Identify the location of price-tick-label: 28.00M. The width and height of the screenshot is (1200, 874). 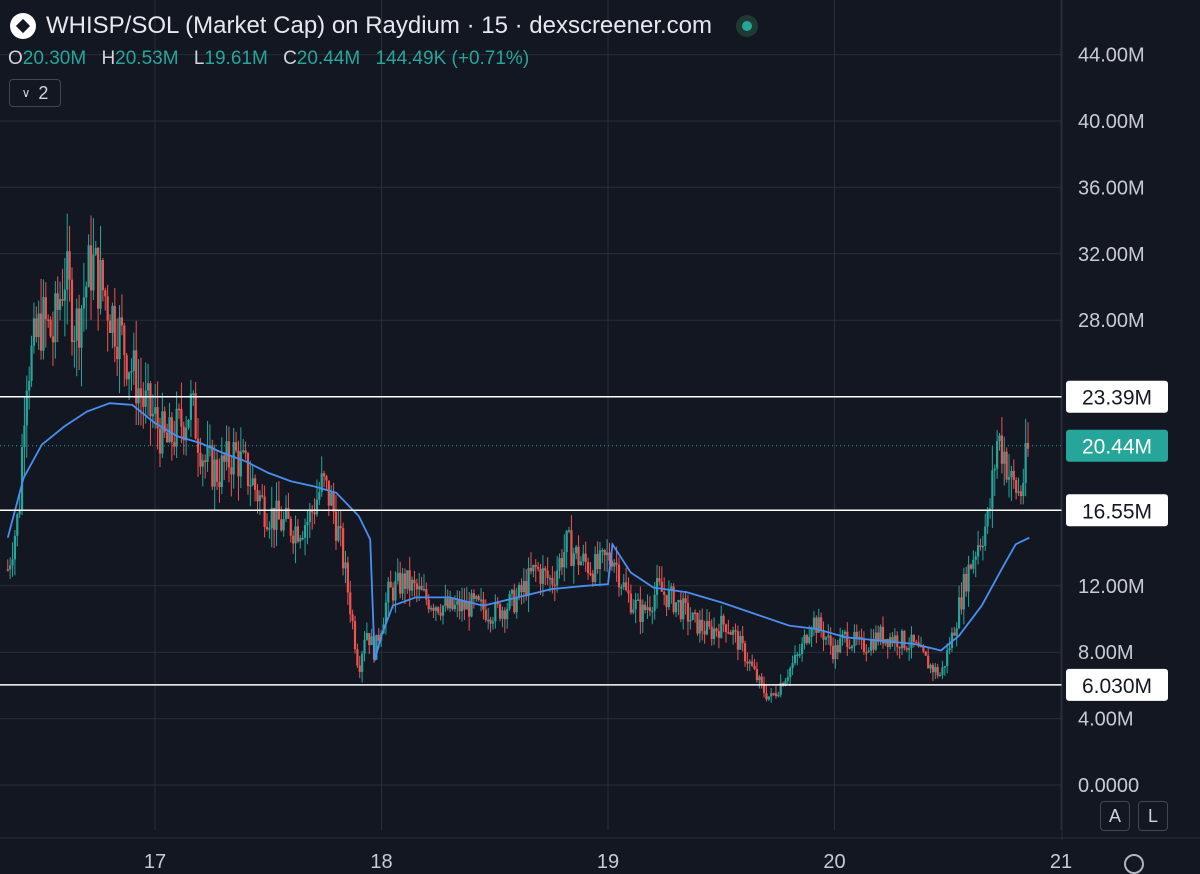
(1111, 321).